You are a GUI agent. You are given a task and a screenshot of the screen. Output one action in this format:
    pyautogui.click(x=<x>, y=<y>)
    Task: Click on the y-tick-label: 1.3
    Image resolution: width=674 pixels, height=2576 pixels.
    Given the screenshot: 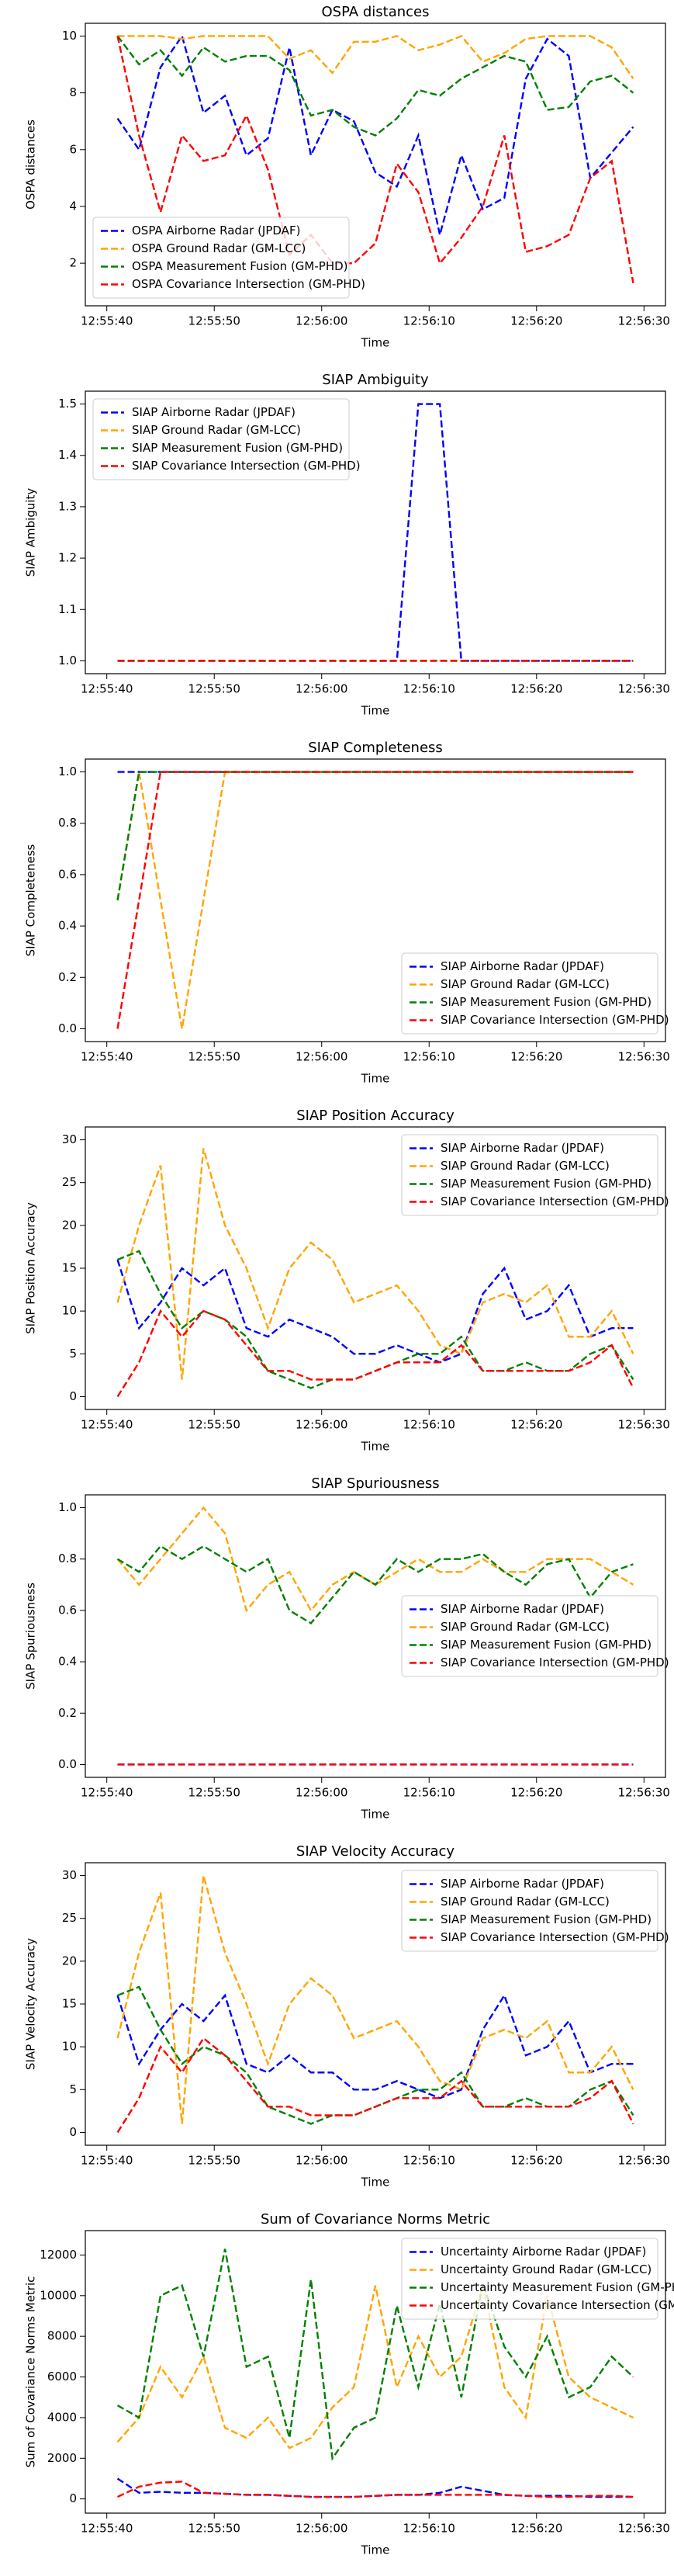 What is the action you would take?
    pyautogui.click(x=67, y=506)
    